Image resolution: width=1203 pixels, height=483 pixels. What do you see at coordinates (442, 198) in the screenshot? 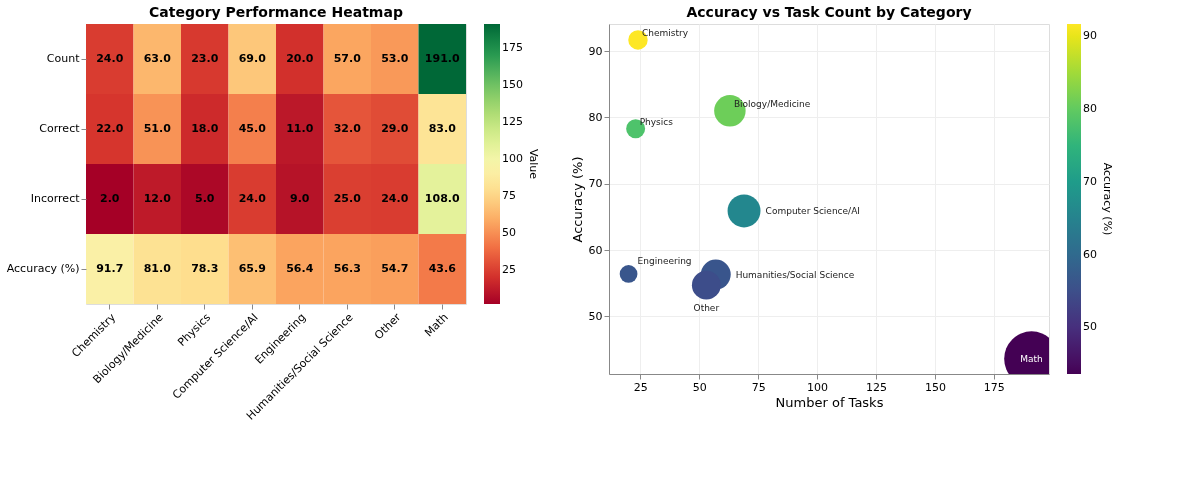
I see `data-label: 108.0` at bounding box center [442, 198].